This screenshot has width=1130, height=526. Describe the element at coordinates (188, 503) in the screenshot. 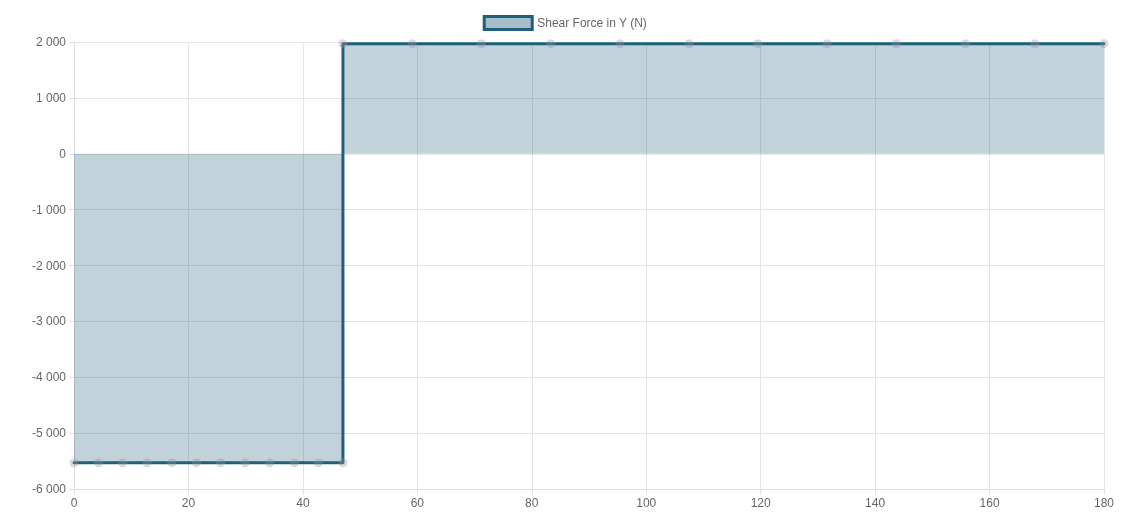

I see `x-tick-label: 20` at that location.